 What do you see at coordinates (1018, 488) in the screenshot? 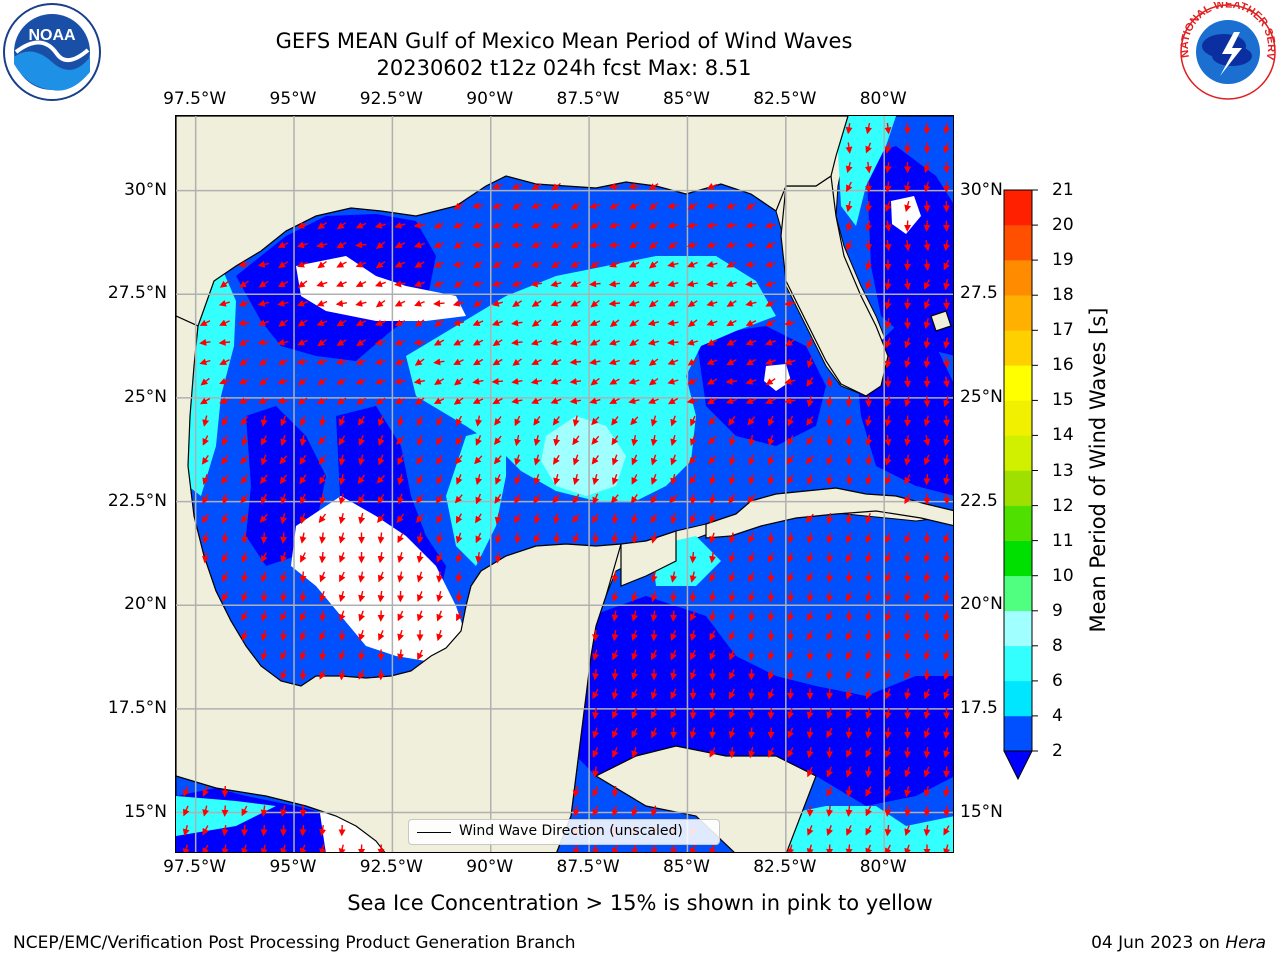
I see `colorbar-segment` at bounding box center [1018, 488].